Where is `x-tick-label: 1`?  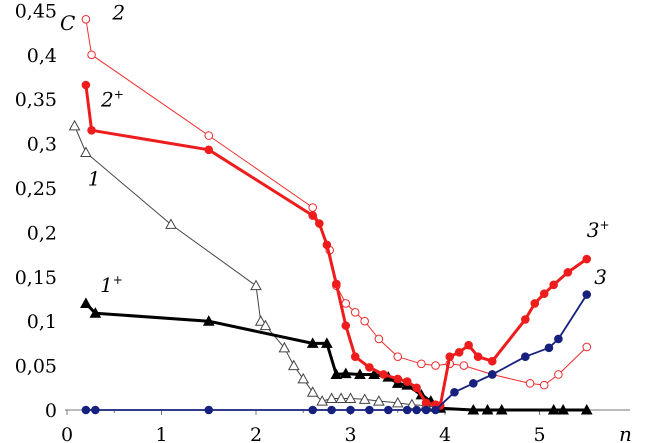
x-tick-label: 1 is located at coordinates (161, 433).